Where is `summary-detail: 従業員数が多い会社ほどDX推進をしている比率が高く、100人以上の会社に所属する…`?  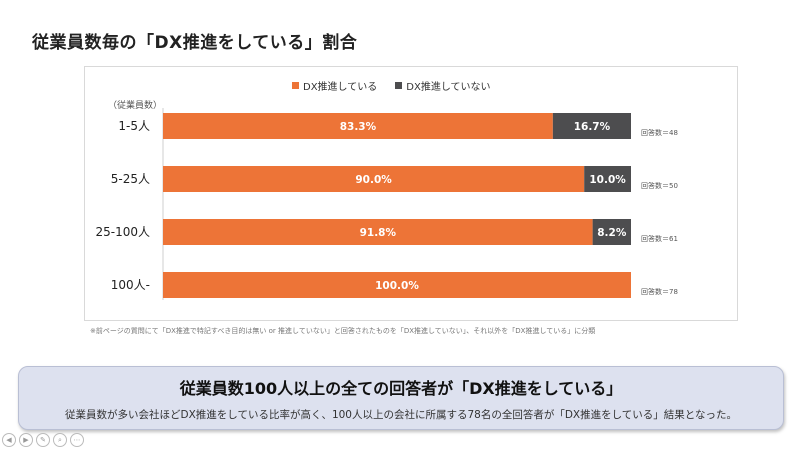 summary-detail: 従業員数が多い会社ほどDX推進をしている比率が高く、100人以上の会社に所属する… is located at coordinates (400, 415).